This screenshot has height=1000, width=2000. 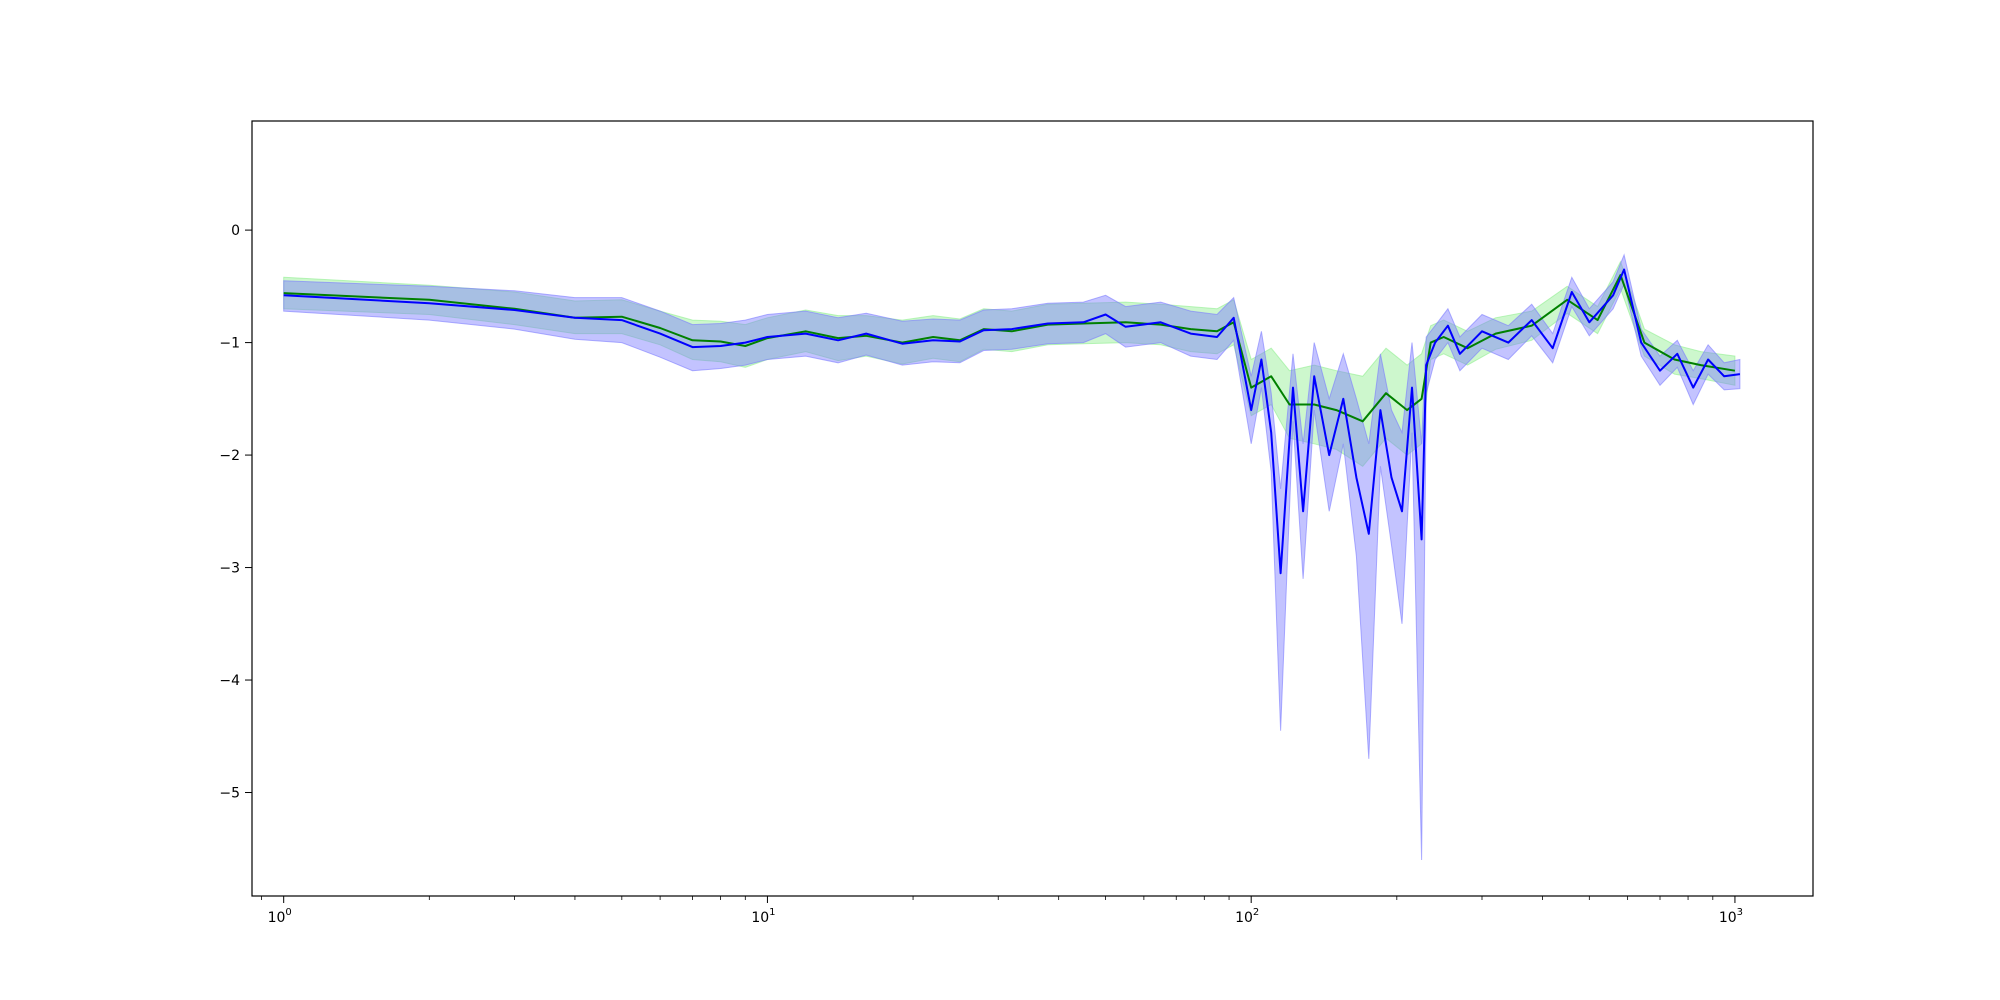 What do you see at coordinates (229, 794) in the screenshot?
I see `y-tick-label: −5` at bounding box center [229, 794].